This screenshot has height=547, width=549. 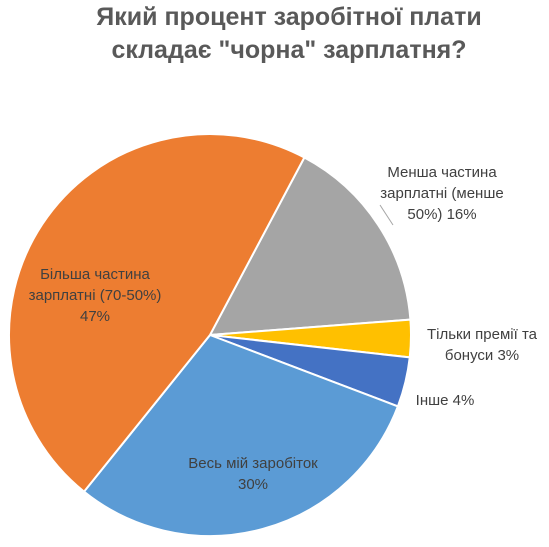 What do you see at coordinates (253, 484) in the screenshot?
I see `data-label-line: 30%` at bounding box center [253, 484].